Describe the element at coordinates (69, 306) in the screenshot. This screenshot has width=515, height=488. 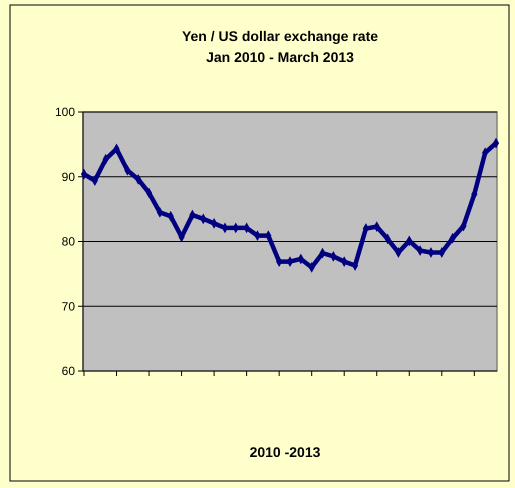
I see `y-tick-label: 70` at that location.